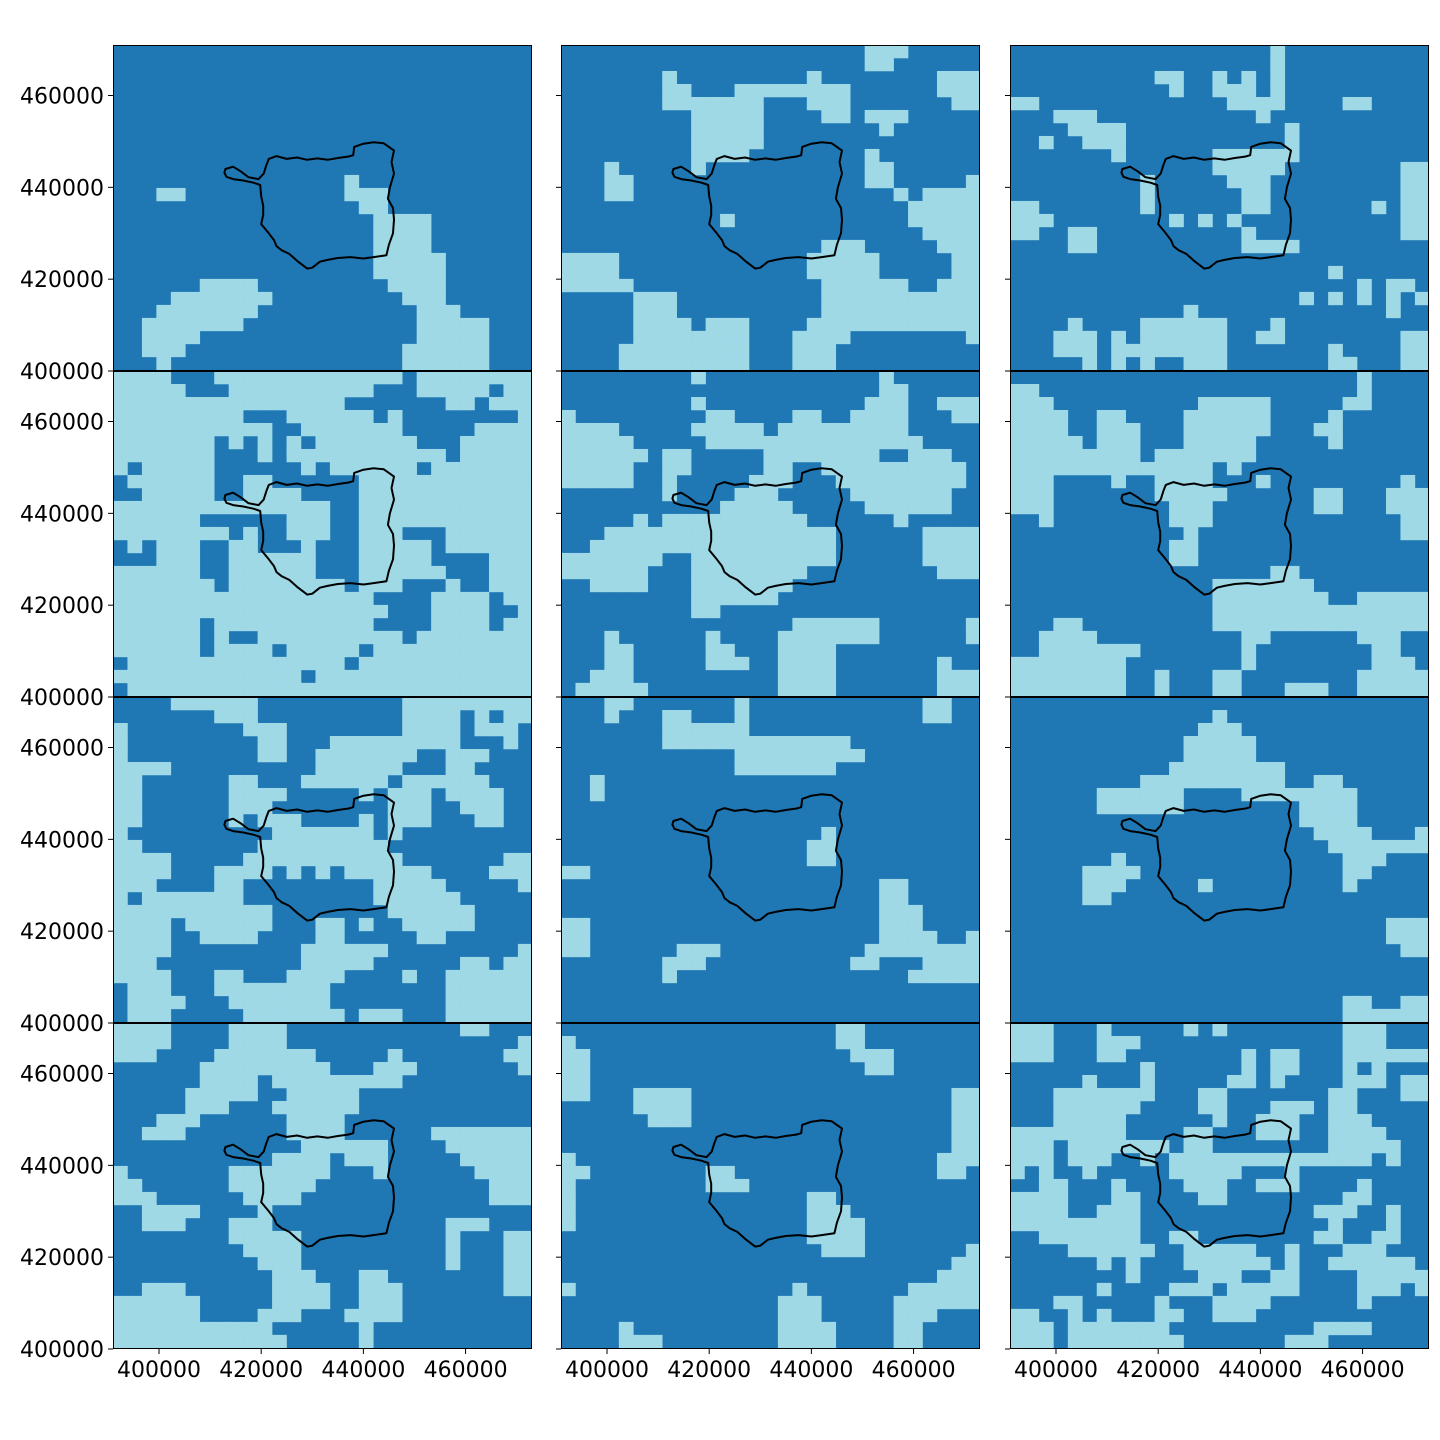  What do you see at coordinates (62, 606) in the screenshot?
I see `y-tick-label: 420000` at bounding box center [62, 606].